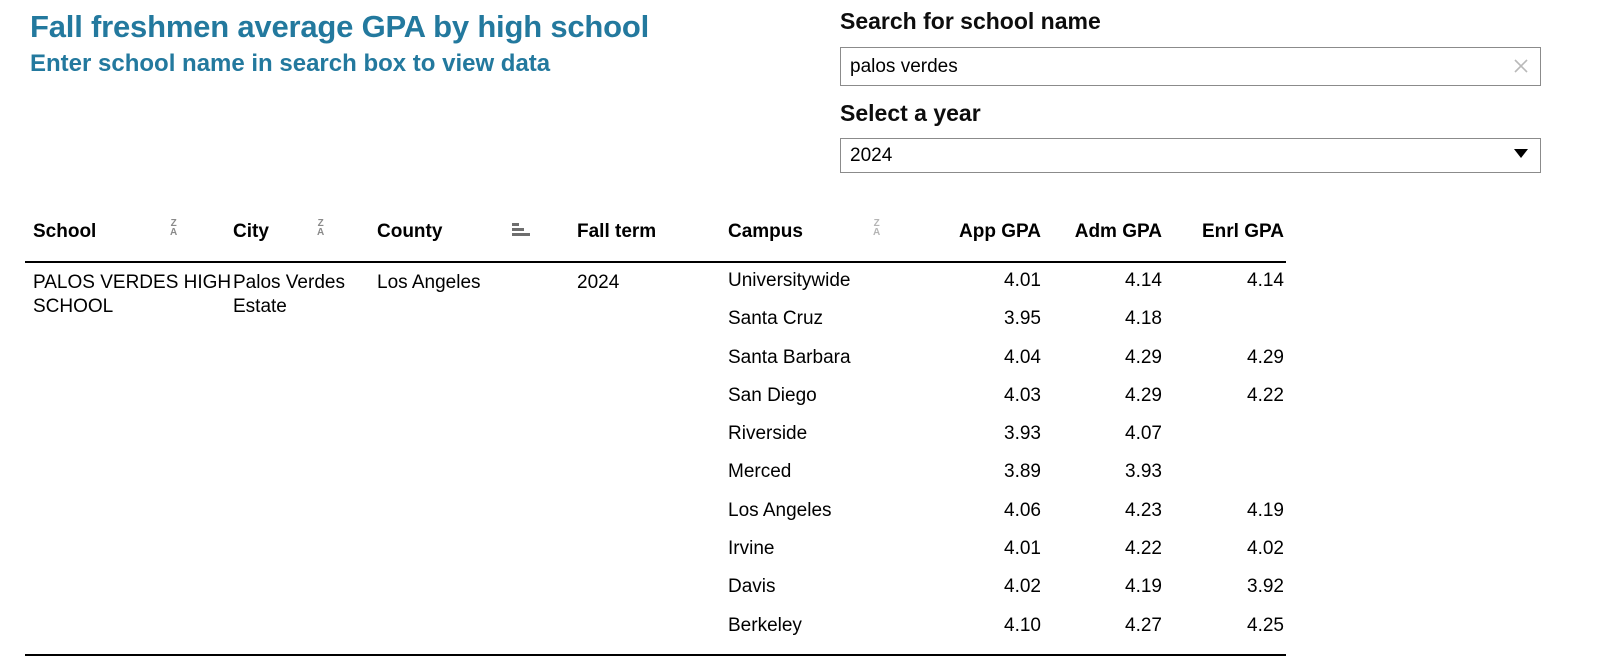  What do you see at coordinates (1243, 231) in the screenshot?
I see `col-header-enrl-gpa: Enrl GPA` at bounding box center [1243, 231].